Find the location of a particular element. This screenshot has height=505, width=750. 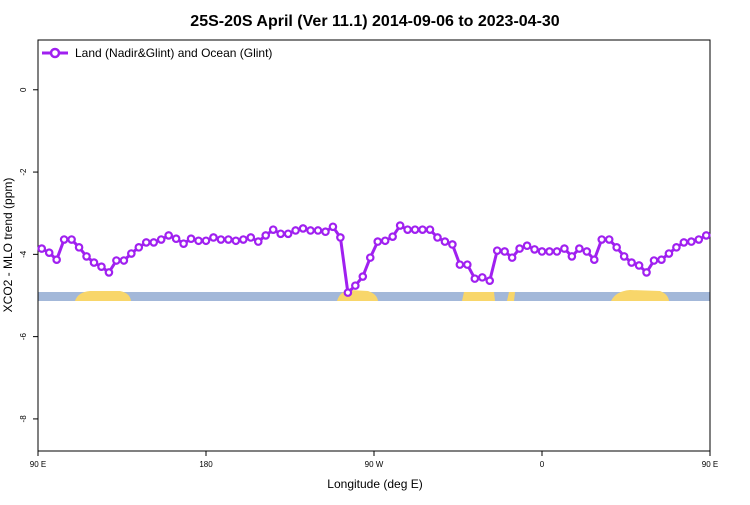

x-tick-label: 180 is located at coordinates (206, 464).